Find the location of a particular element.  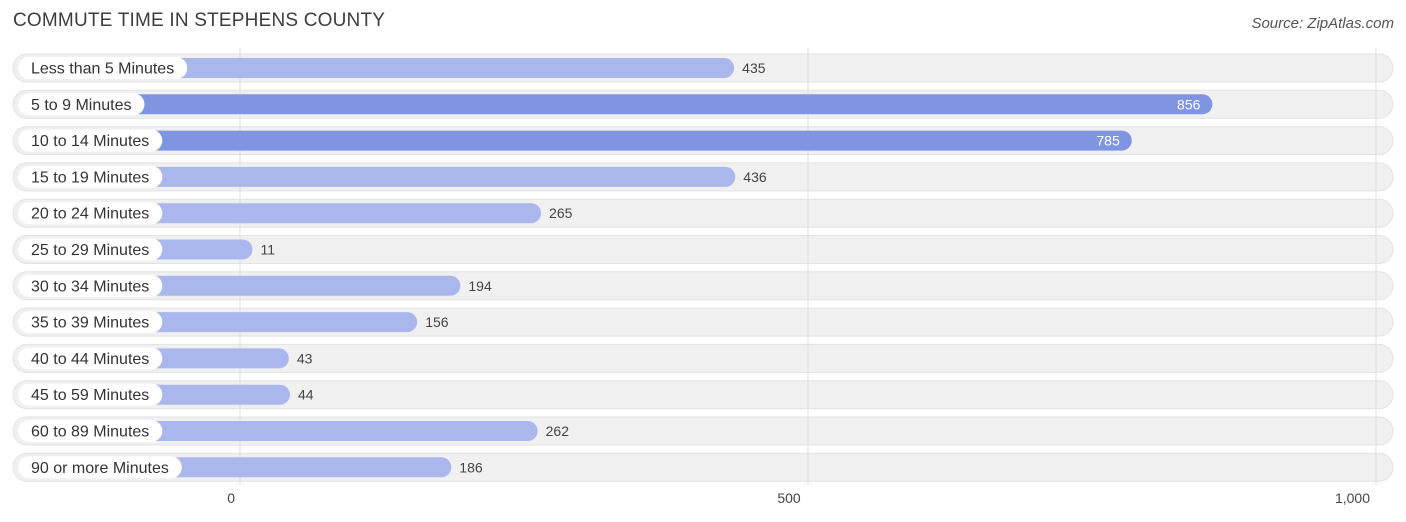

category-label: 35 to 39 Minutes is located at coordinates (90, 323).